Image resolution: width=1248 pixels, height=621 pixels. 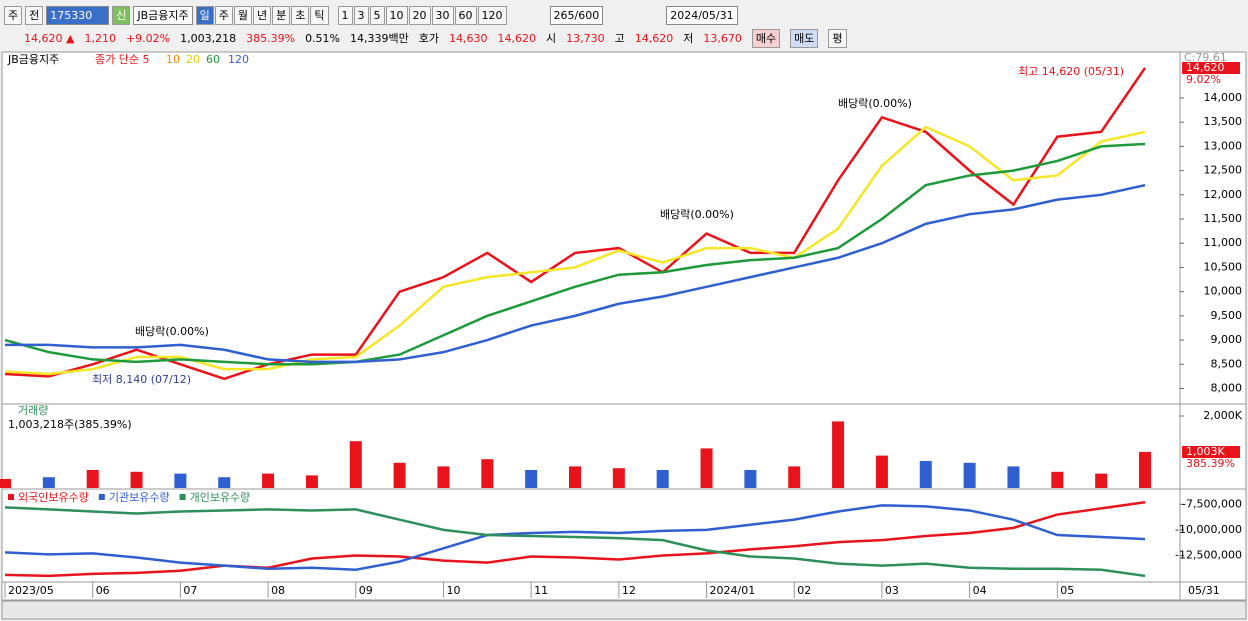 What do you see at coordinates (576, 15) in the screenshot?
I see `count: 265/600` at bounding box center [576, 15].